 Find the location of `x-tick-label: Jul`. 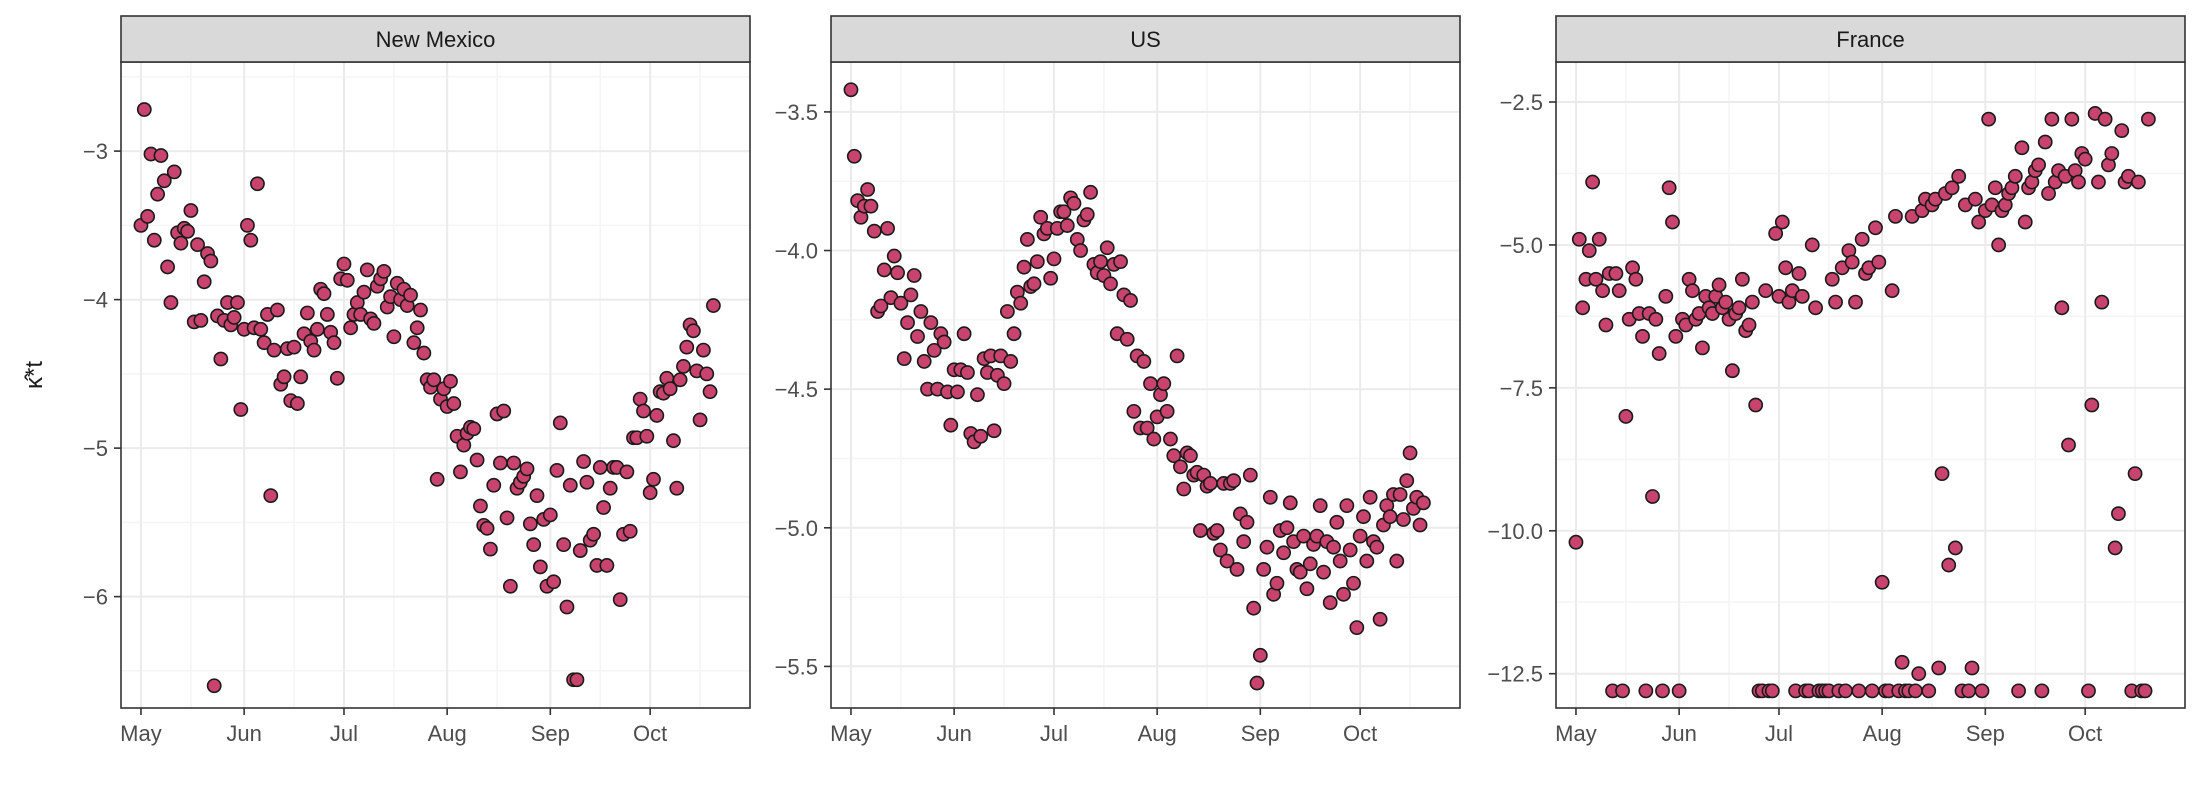

x-tick-label: Jul is located at coordinates (344, 733).